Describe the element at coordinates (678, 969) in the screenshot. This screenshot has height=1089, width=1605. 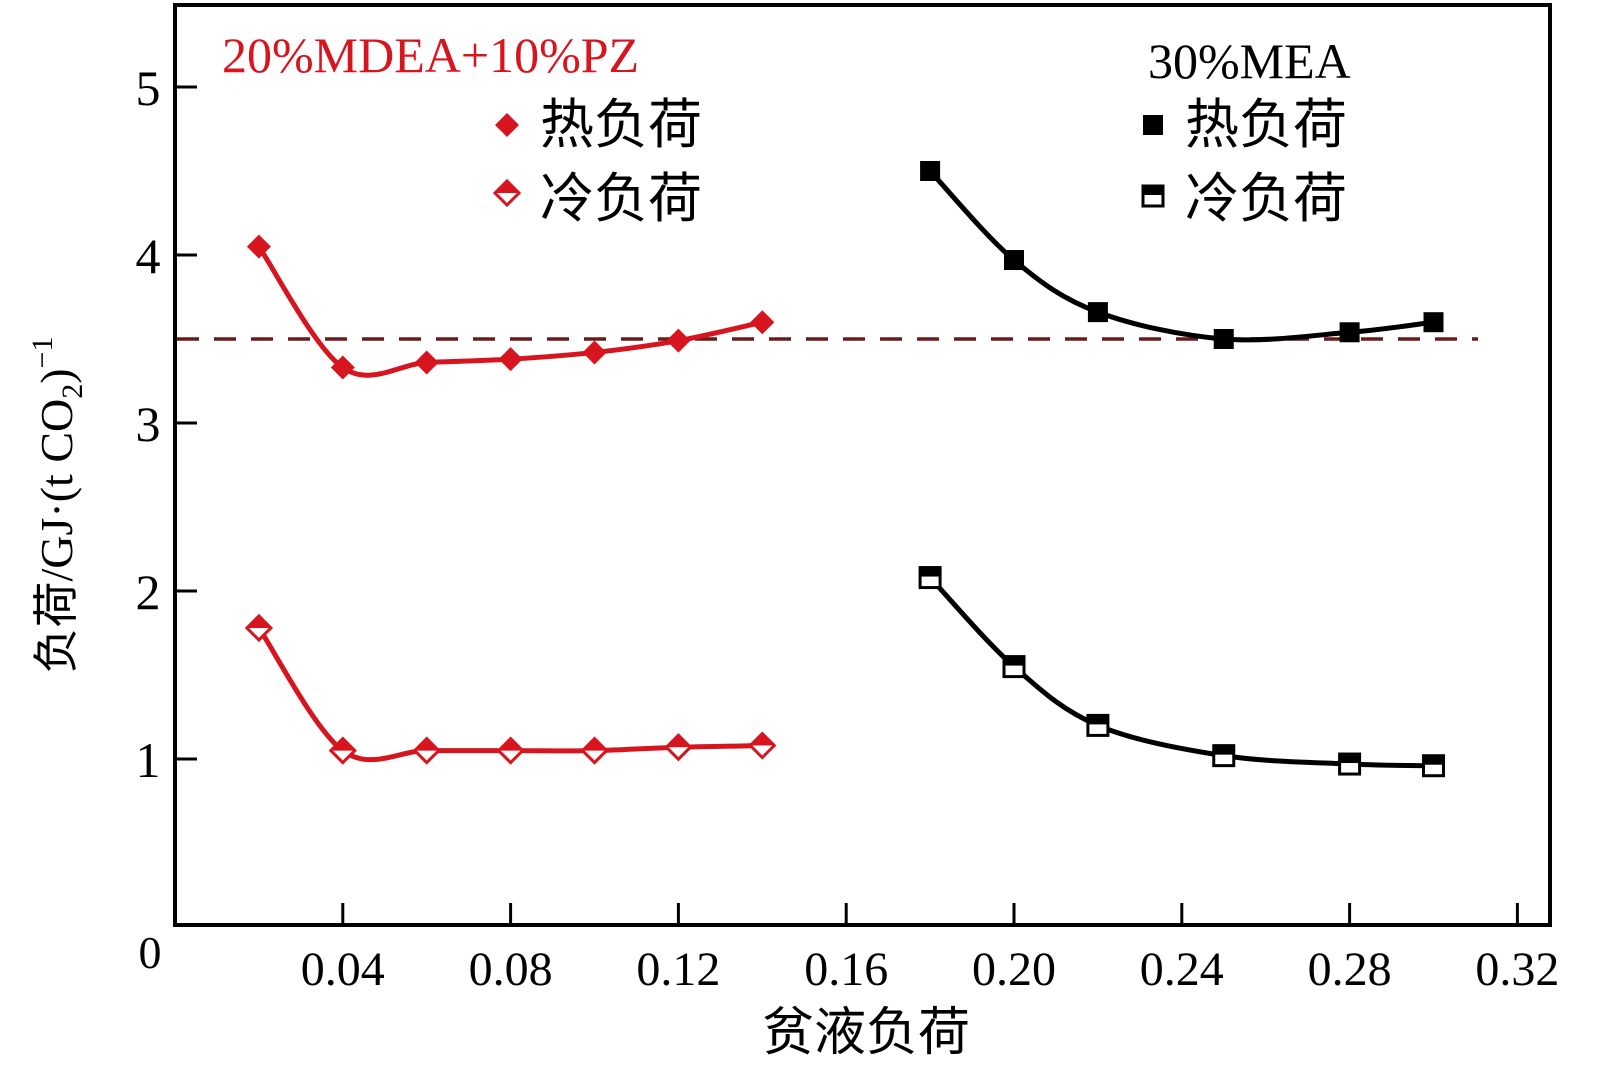
I see `x-tick-label: 0.12` at that location.